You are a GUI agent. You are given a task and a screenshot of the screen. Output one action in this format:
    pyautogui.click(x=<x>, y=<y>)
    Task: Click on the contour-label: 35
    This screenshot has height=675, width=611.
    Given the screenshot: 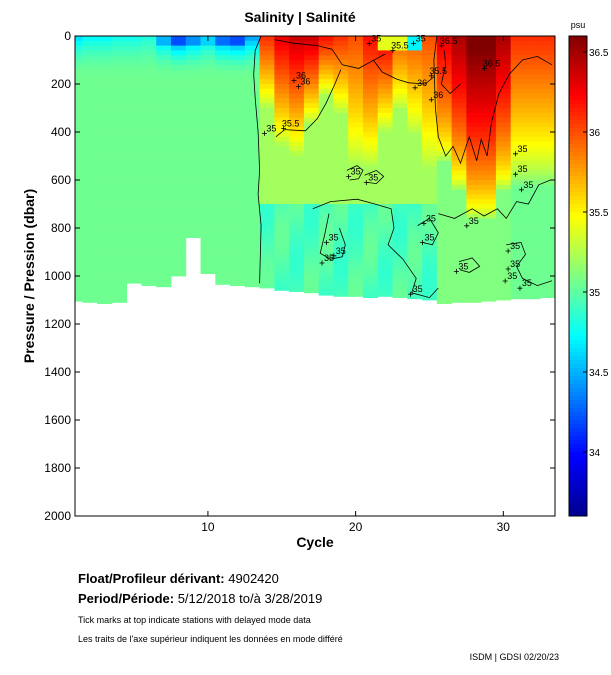 What is the action you would take?
    pyautogui.click(x=271, y=128)
    